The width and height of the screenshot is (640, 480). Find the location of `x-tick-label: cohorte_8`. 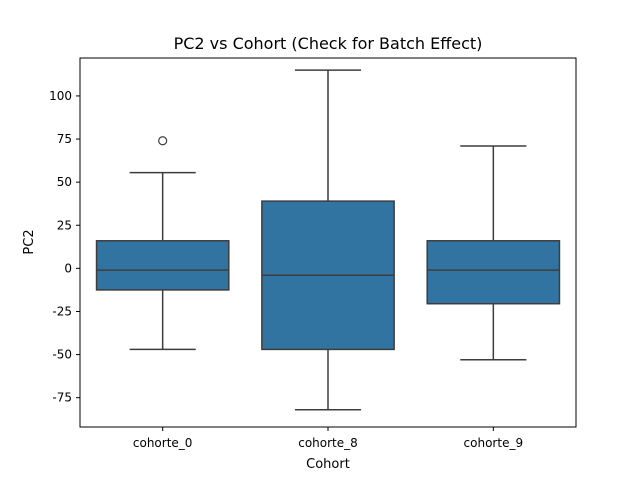

x-tick-label: cohorte_8 is located at coordinates (328, 443).